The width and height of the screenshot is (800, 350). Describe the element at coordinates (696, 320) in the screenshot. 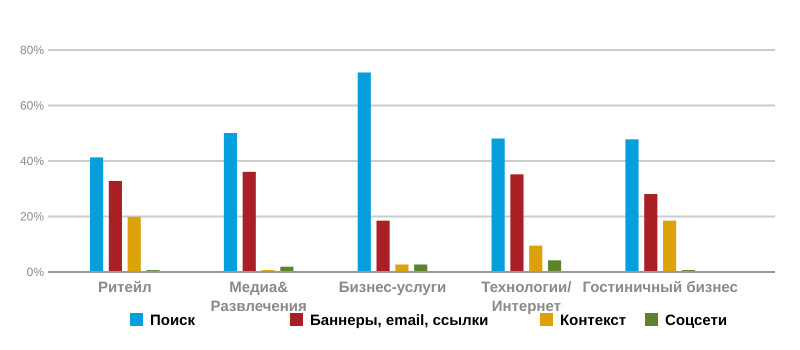

I see `legend-label: Соцсети` at that location.